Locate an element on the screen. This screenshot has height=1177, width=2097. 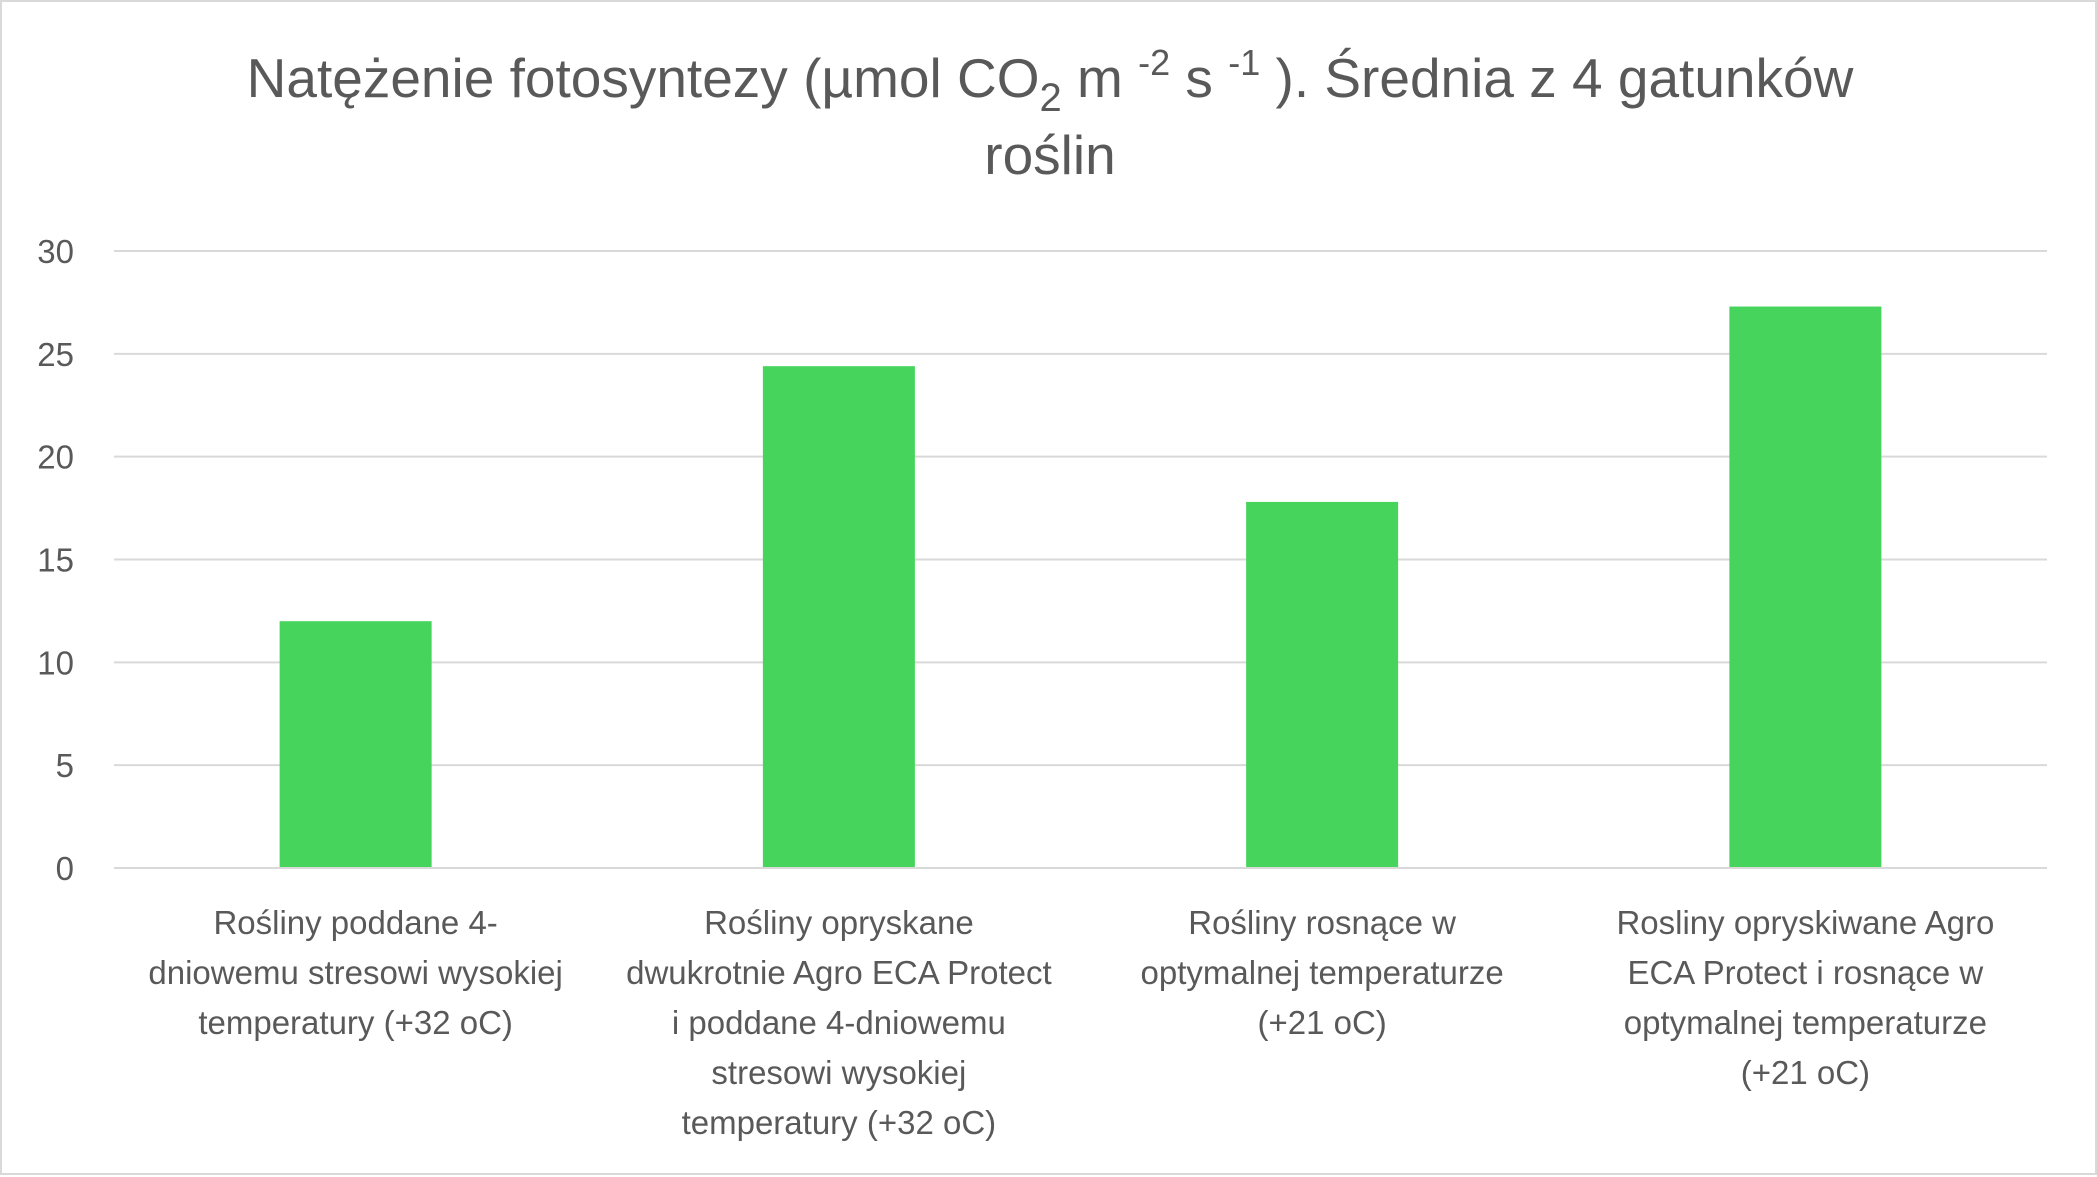
title-text-mid1: m is located at coordinates (1100, 78).